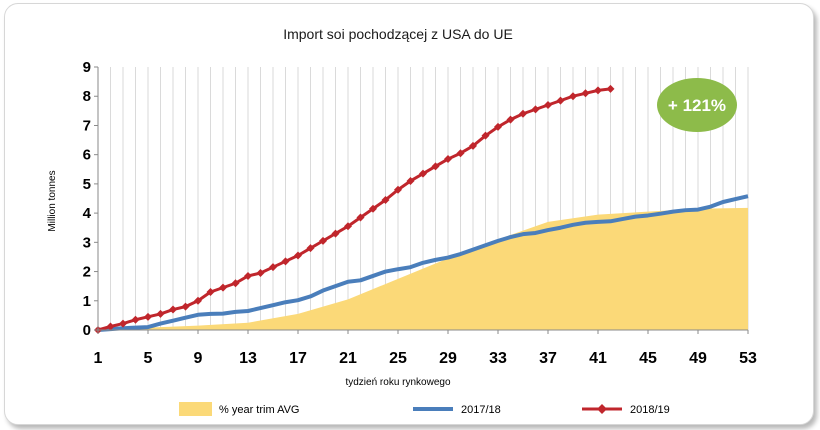 The image size is (820, 430). I want to click on x-tick-label: 5, so click(148, 358).